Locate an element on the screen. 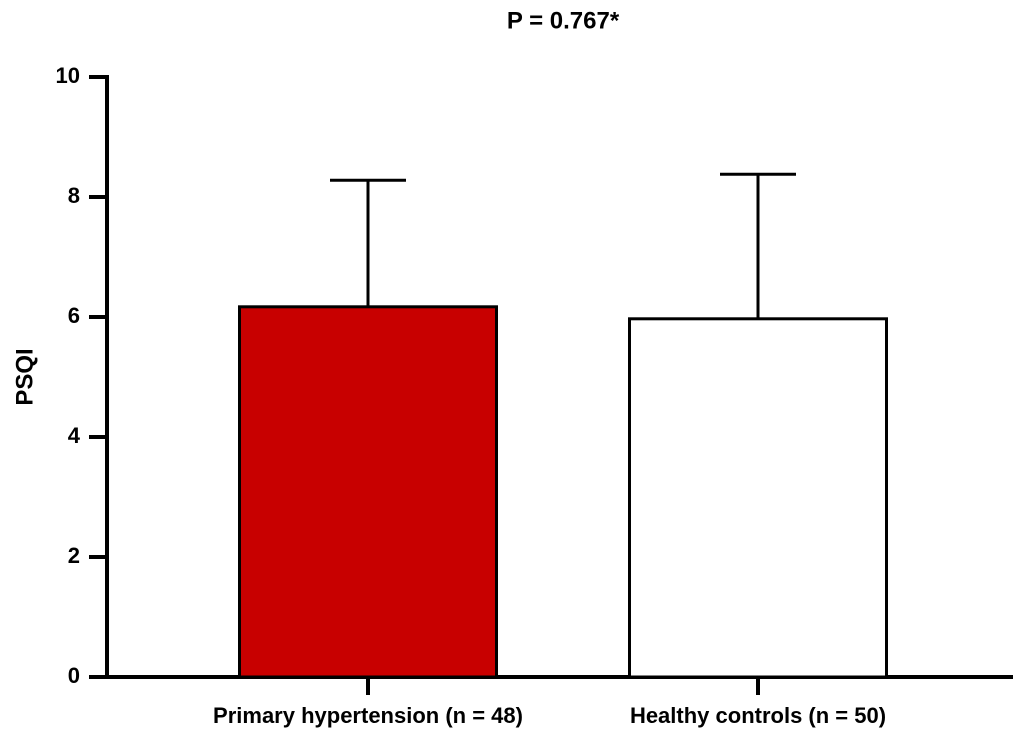 This screenshot has height=735, width=1013. y-tick-label: 6 is located at coordinates (74, 315).